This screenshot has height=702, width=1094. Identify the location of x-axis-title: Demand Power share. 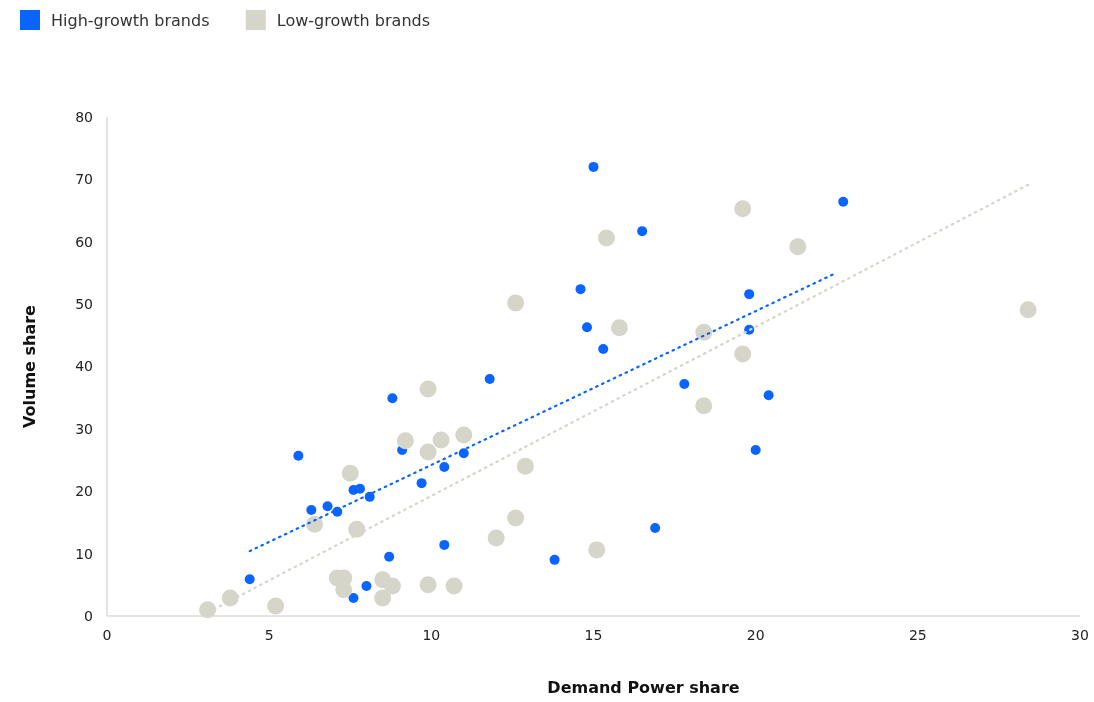
(643, 687).